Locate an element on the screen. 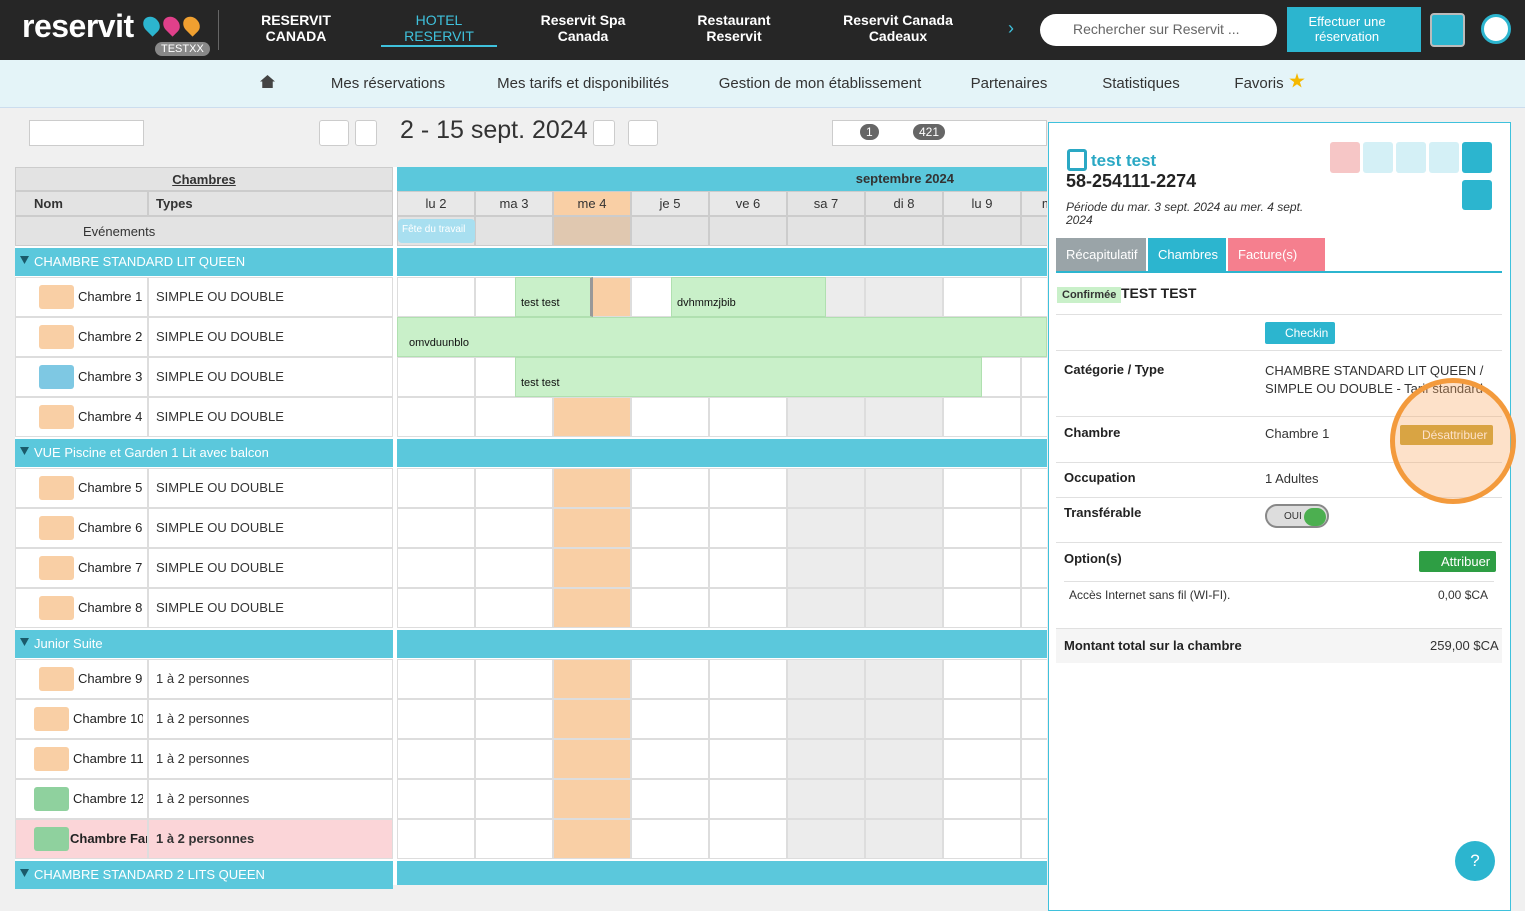 Image resolution: width=1525 pixels, height=911 pixels. avatar is located at coordinates (1496, 29).